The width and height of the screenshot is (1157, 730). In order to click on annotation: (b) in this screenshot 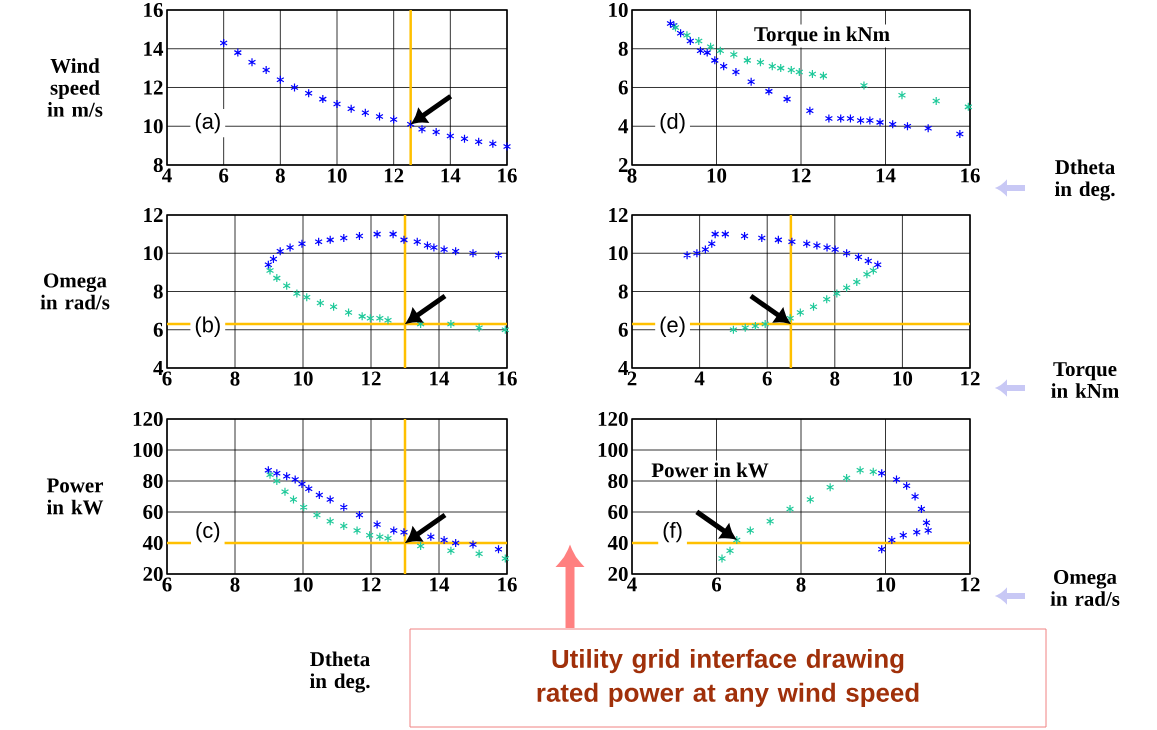, I will do `click(207, 326)`.